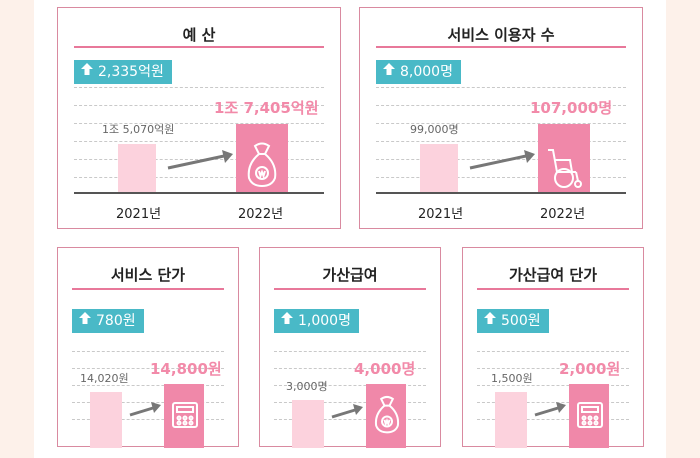 The width and height of the screenshot is (700, 458). I want to click on value-label-new: 14,800원, so click(186, 369).